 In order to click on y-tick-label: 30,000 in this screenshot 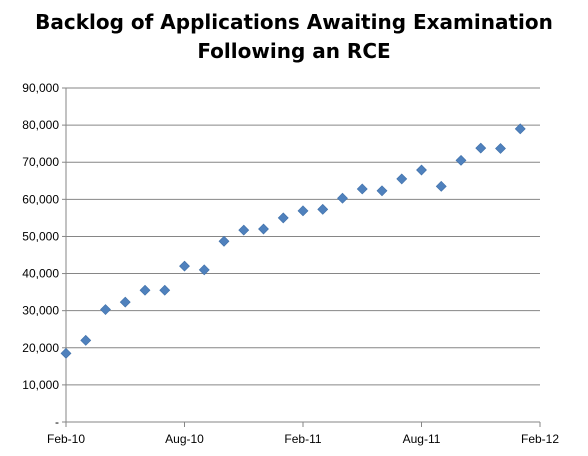, I will do `click(40, 311)`.